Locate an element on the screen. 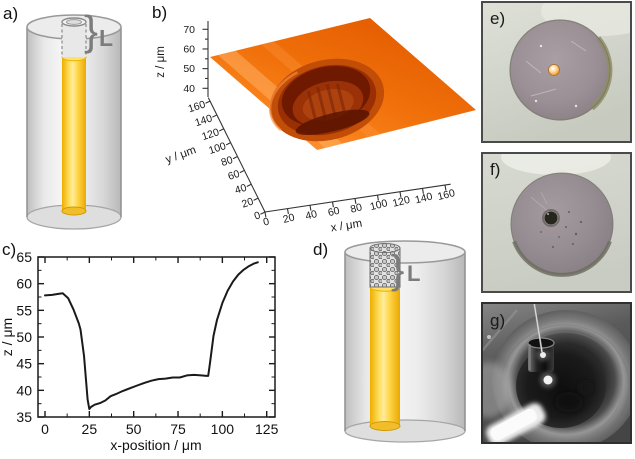 The image size is (635, 459). out-of-focus-object is located at coordinates (496, 390).